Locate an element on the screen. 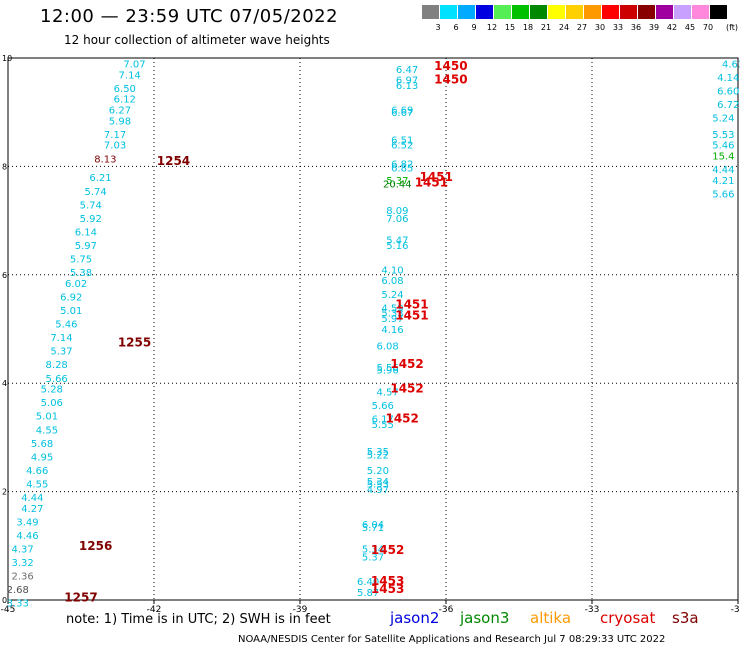  colorbar-label: 70 is located at coordinates (708, 27).